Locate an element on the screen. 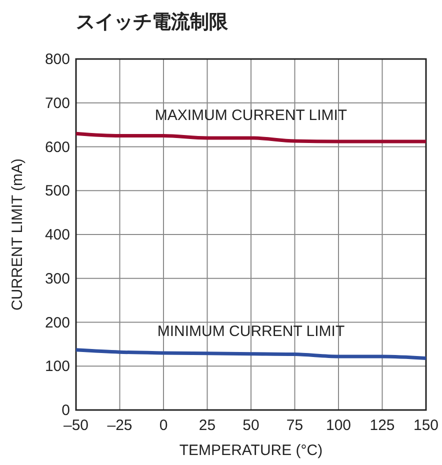  series-label: MINIMUM CURRENT LIMIT is located at coordinates (251, 331).